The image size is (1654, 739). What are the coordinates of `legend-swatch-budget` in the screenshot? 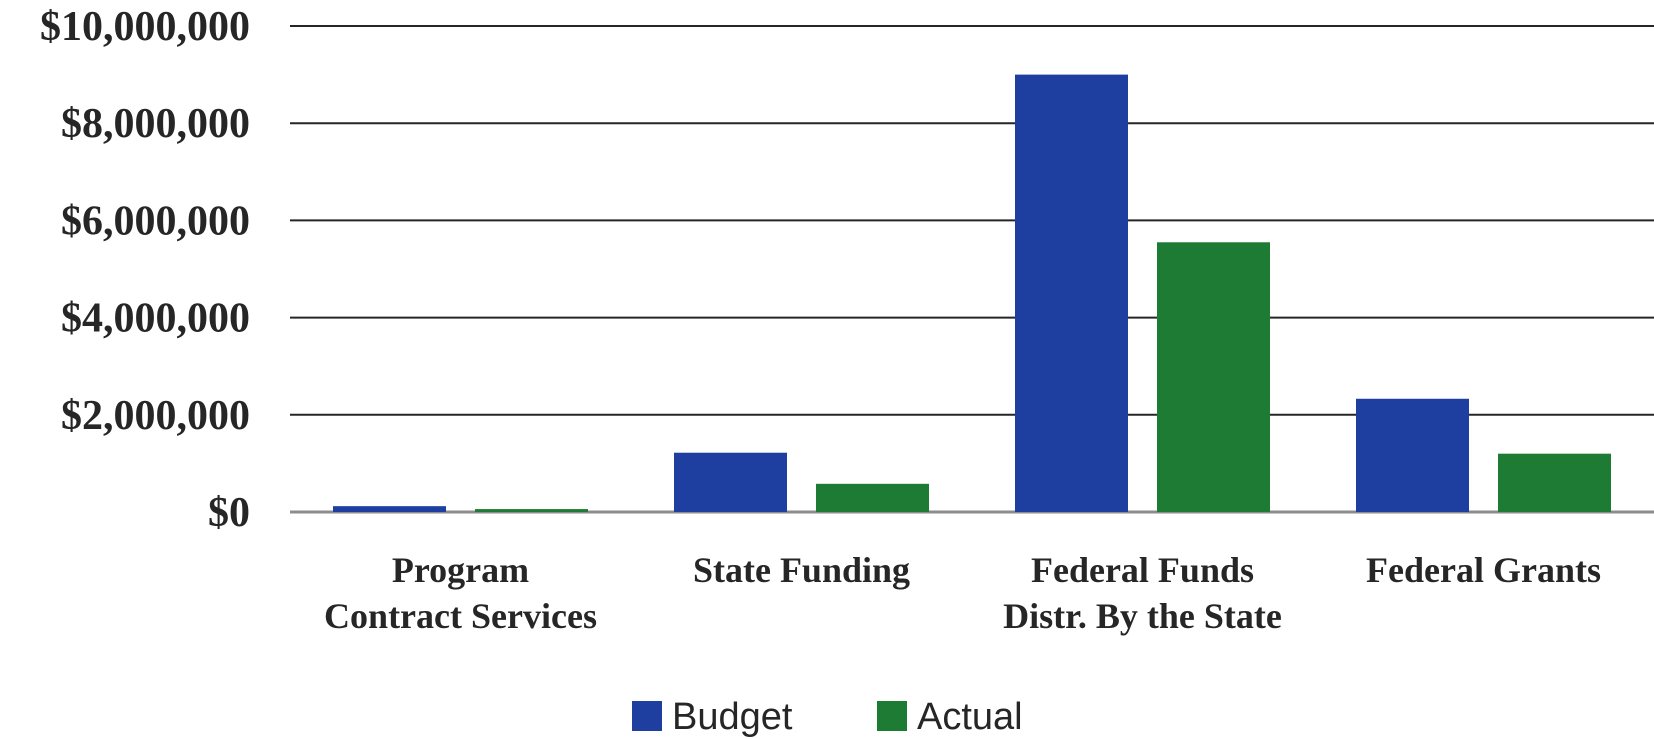 It's located at (647, 716).